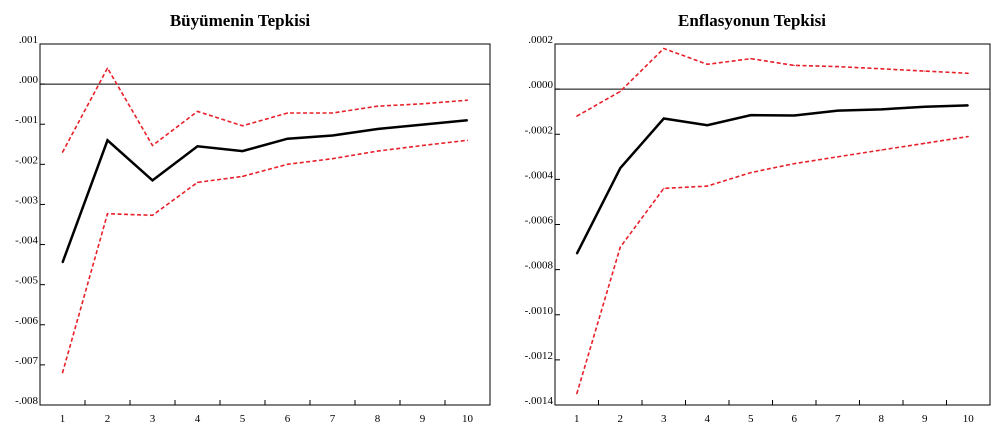 This screenshot has width=994, height=432. Describe the element at coordinates (539, 266) in the screenshot. I see `y-tick-label: -.0008` at that location.